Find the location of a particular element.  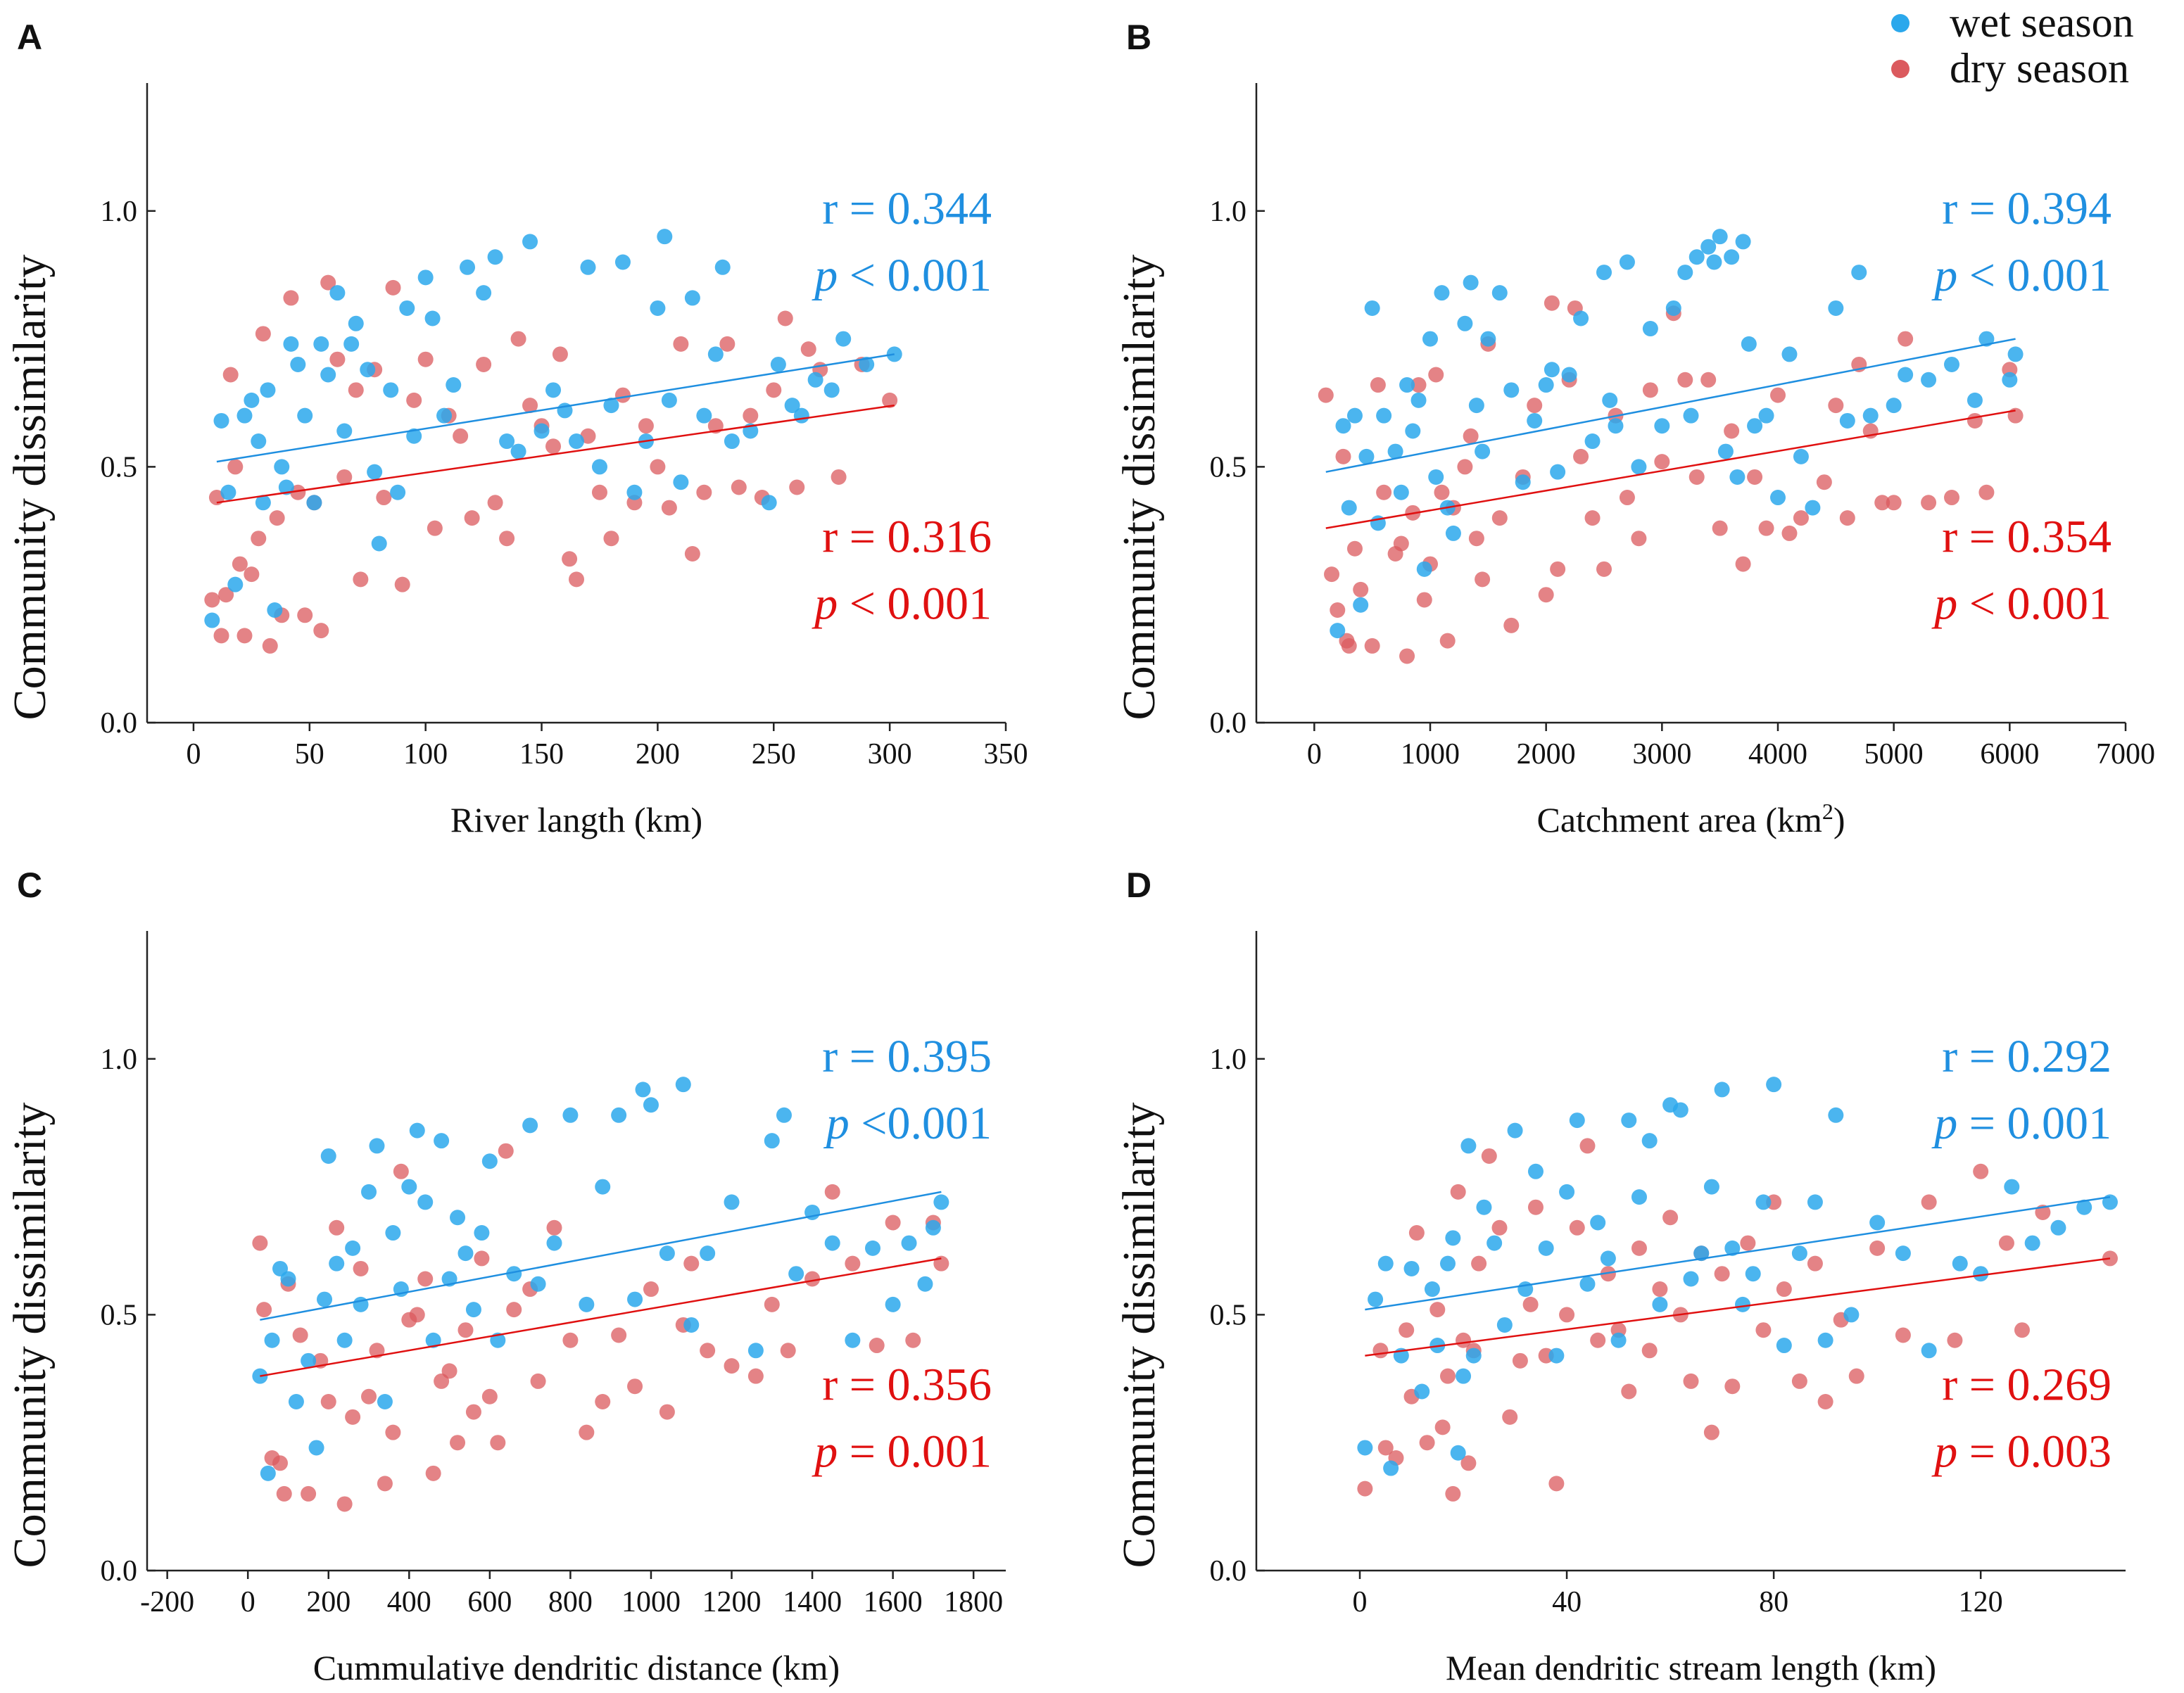

dry-p-value: p < 0.001 is located at coordinates (902, 604).